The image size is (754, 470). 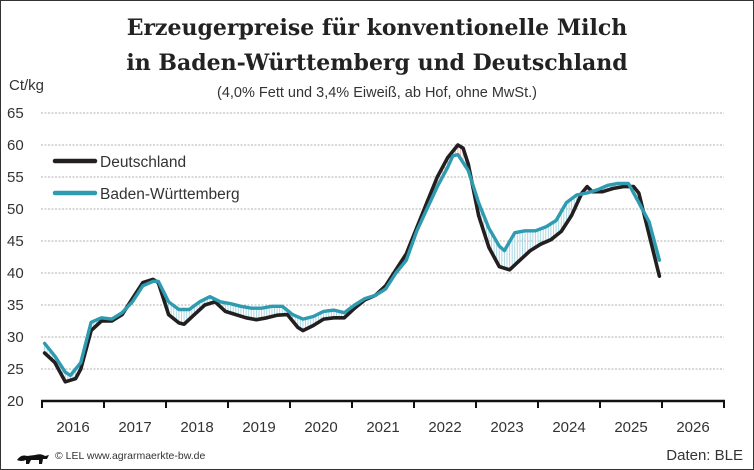 I want to click on y-tick-label: 65, so click(x=15, y=113).